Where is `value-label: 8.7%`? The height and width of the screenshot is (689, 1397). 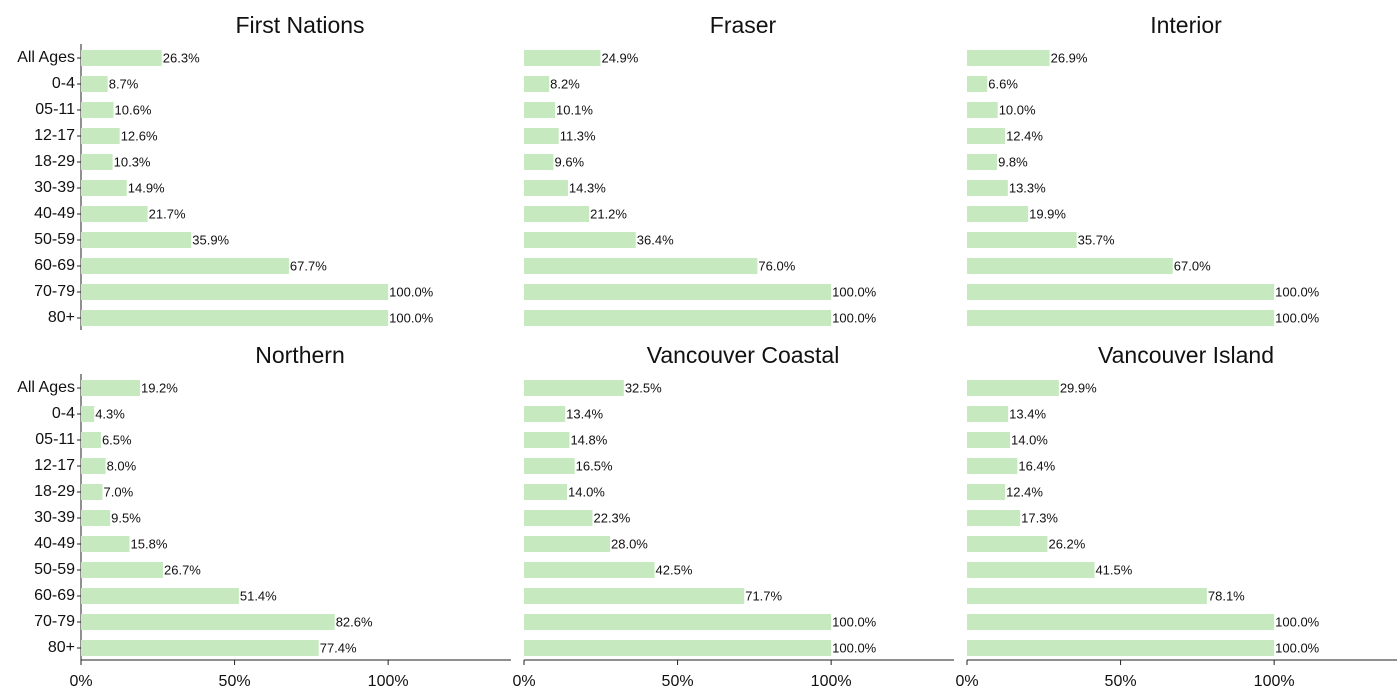
value-label: 8.7% is located at coordinates (124, 83).